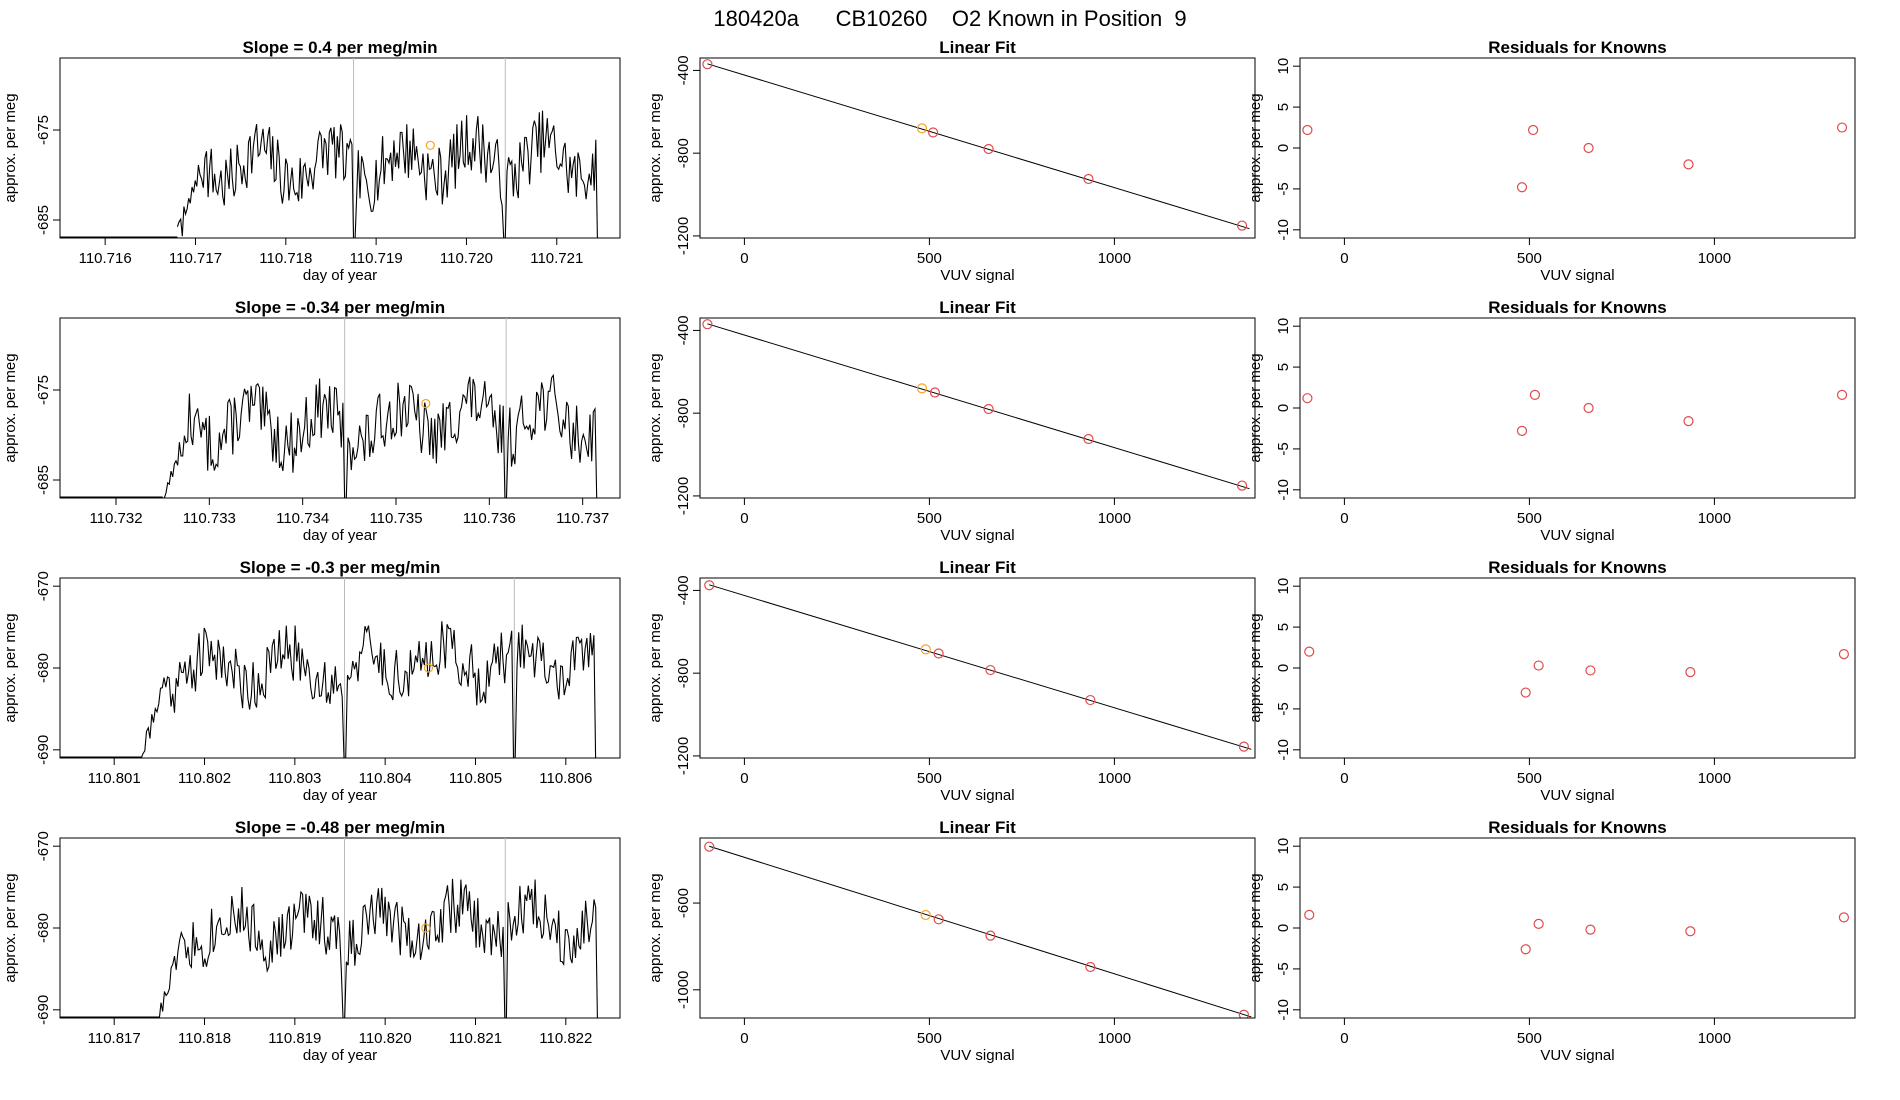  What do you see at coordinates (204, 778) in the screenshot?
I see `x-tick-label: 110.802` at bounding box center [204, 778].